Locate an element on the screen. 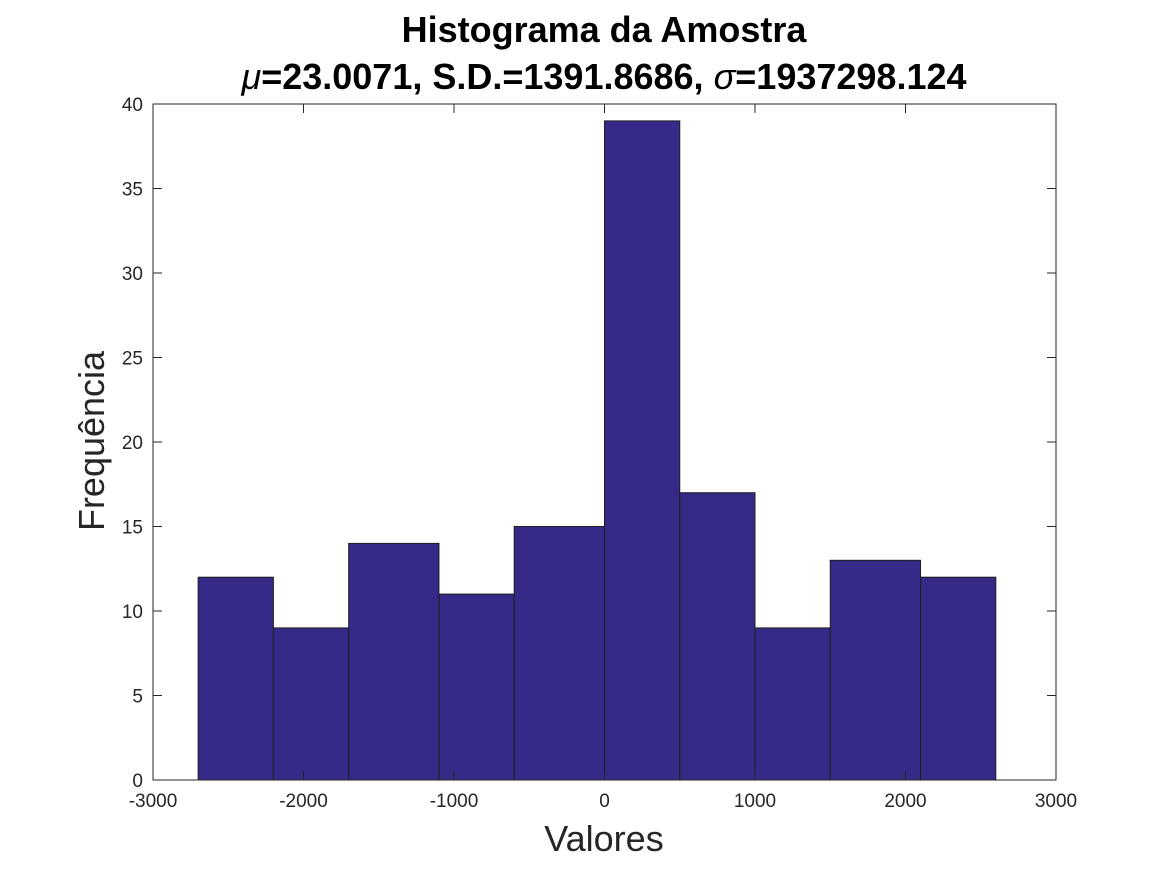 Image resolution: width=1167 pixels, height=875 pixels. mu-value-text: =23.0071, S.D.=1391.8686, is located at coordinates (487, 76).